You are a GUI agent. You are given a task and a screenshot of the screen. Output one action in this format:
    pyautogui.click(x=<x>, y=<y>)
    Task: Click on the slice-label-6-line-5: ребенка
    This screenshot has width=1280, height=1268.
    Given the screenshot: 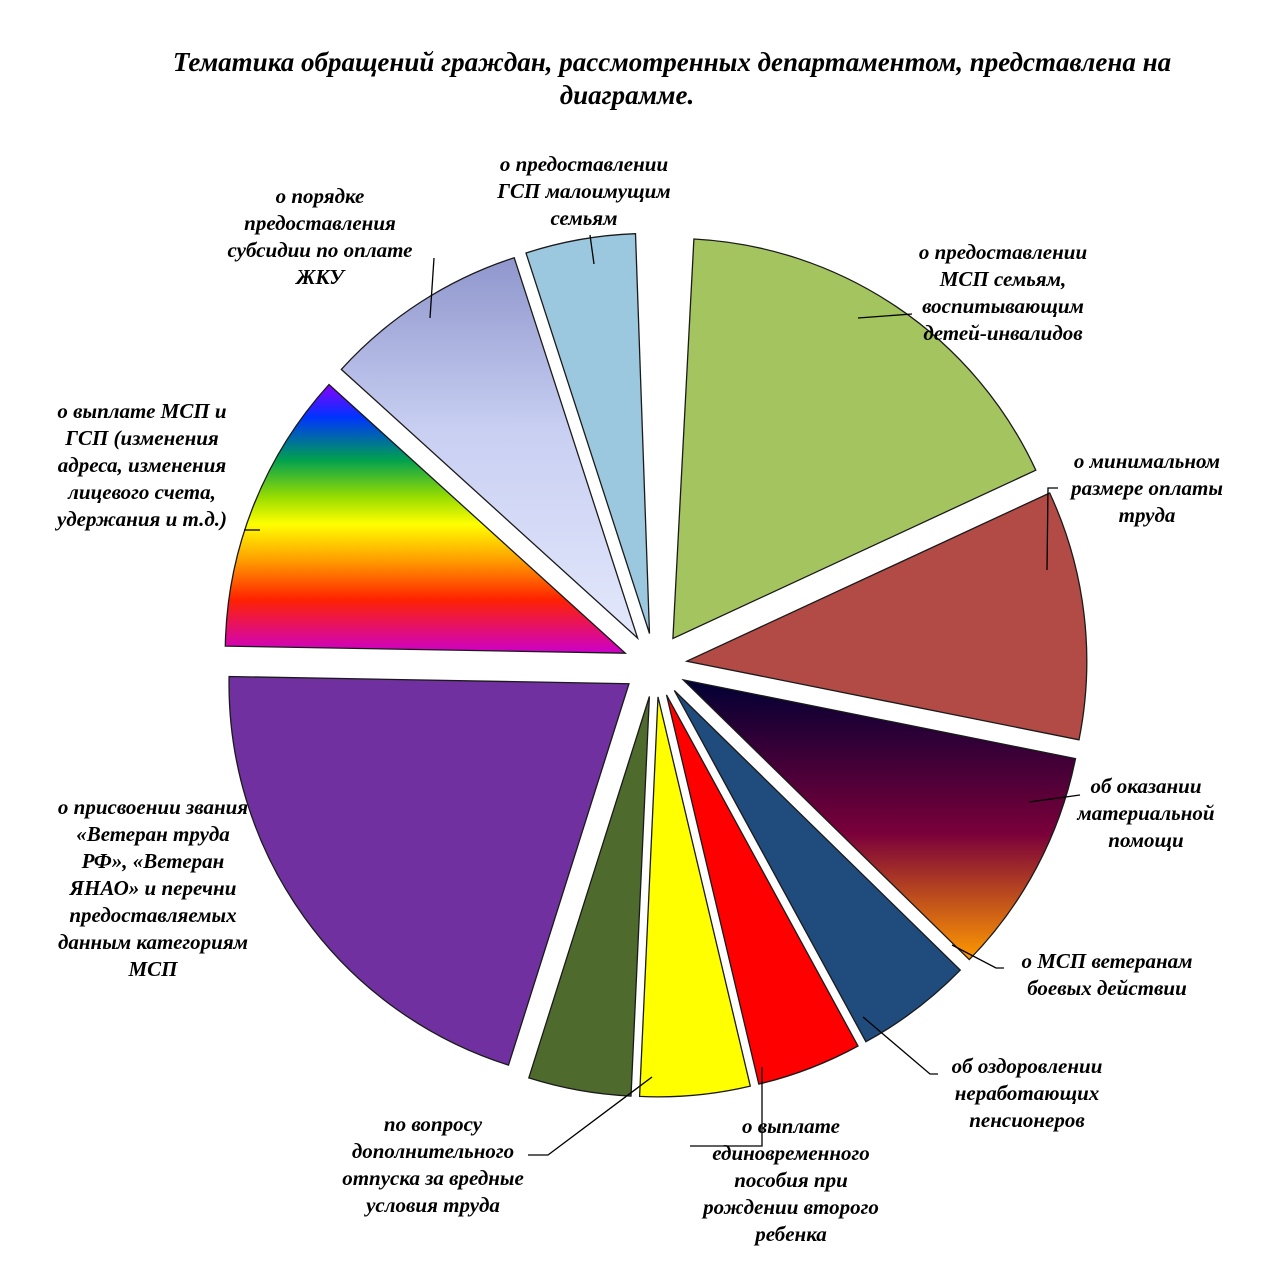 What is the action you would take?
    pyautogui.click(x=790, y=1234)
    